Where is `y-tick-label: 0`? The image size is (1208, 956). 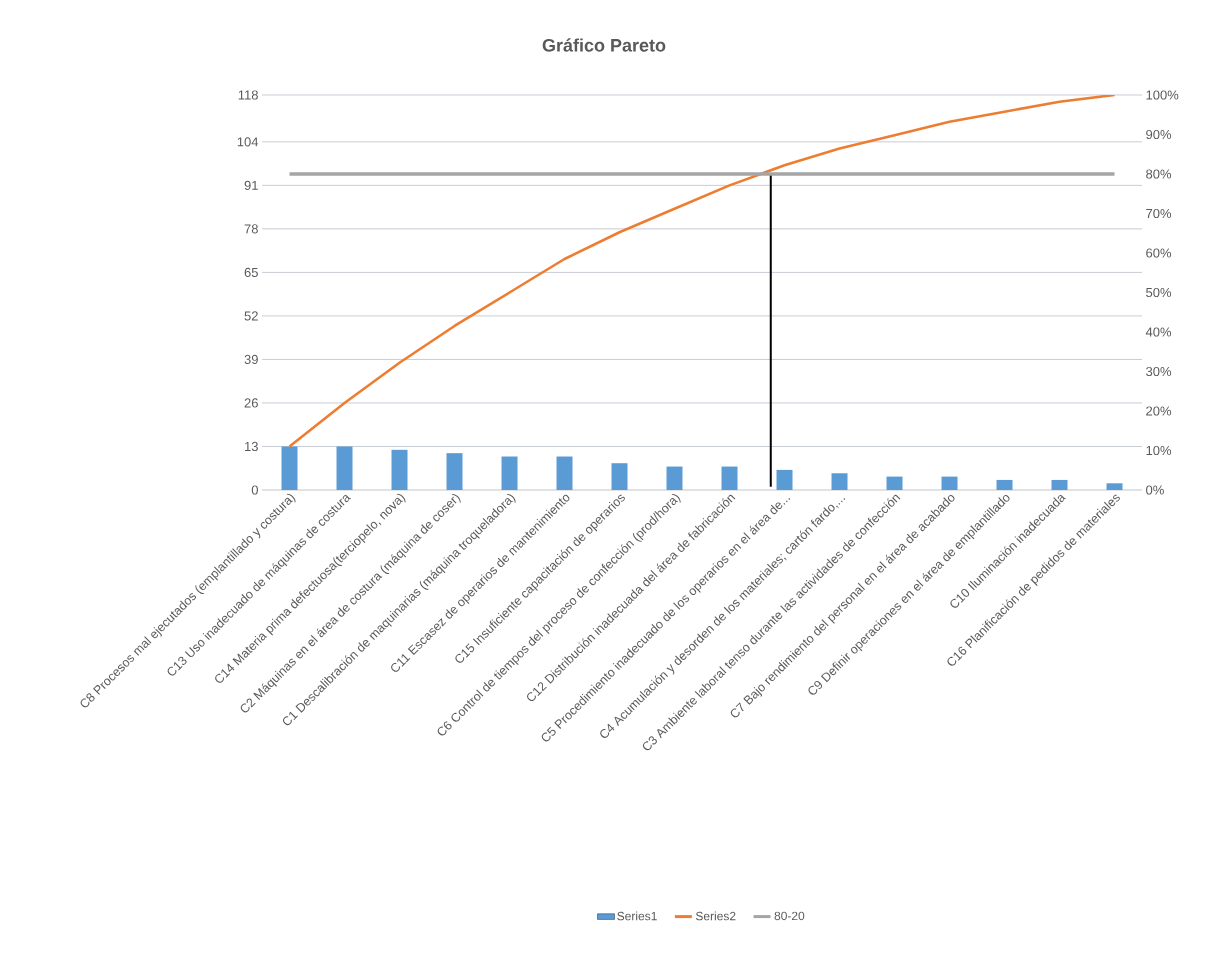 y-tick-label: 0 is located at coordinates (254, 490).